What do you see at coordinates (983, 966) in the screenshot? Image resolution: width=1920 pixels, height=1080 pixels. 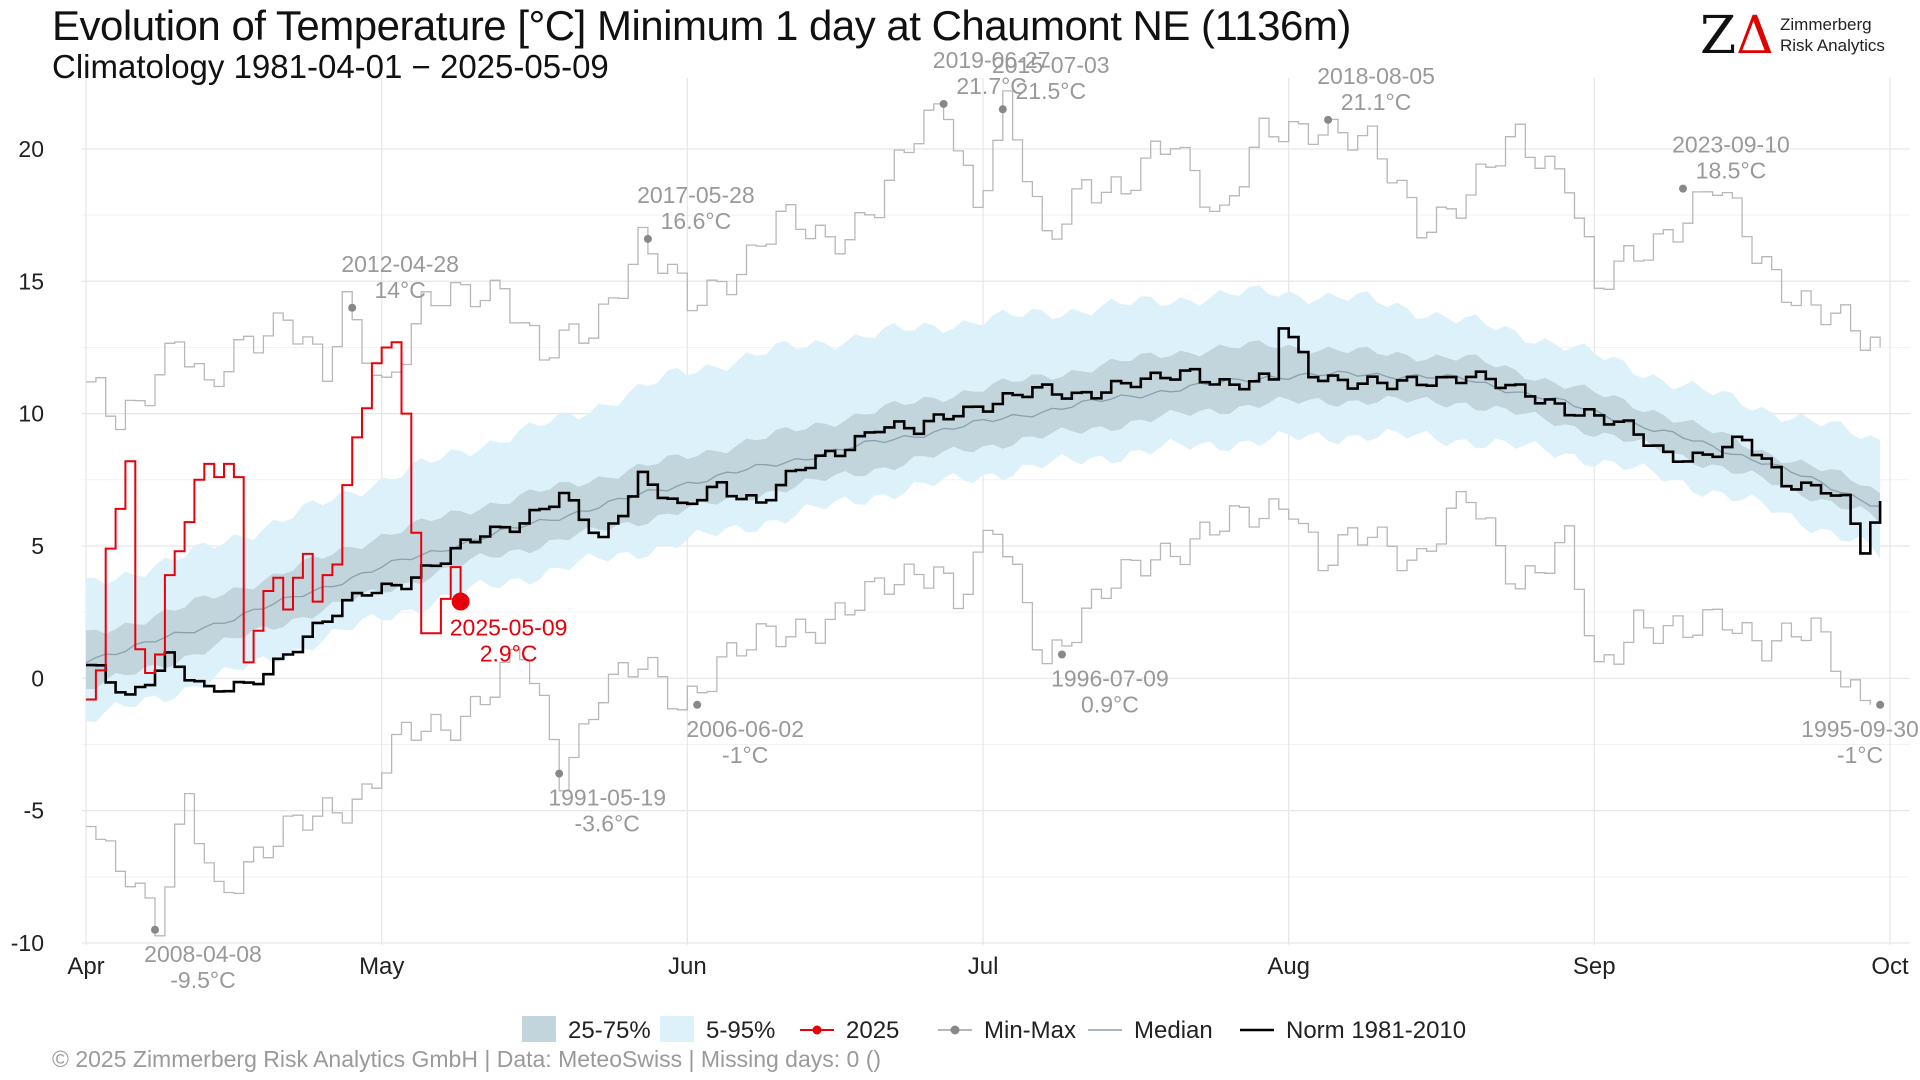 I see `x-tick-label: Jul` at bounding box center [983, 966].